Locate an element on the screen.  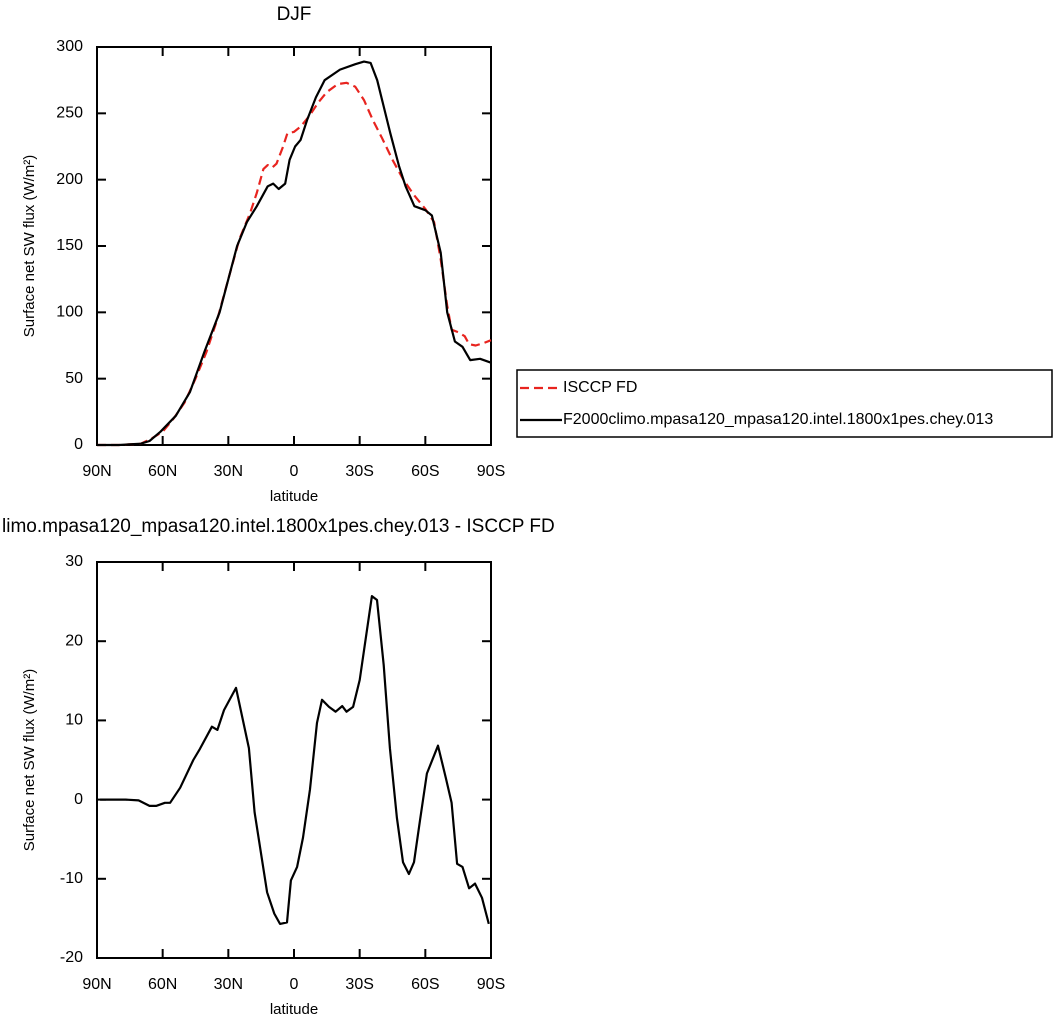
chart-title: DJF is located at coordinates (294, 14).